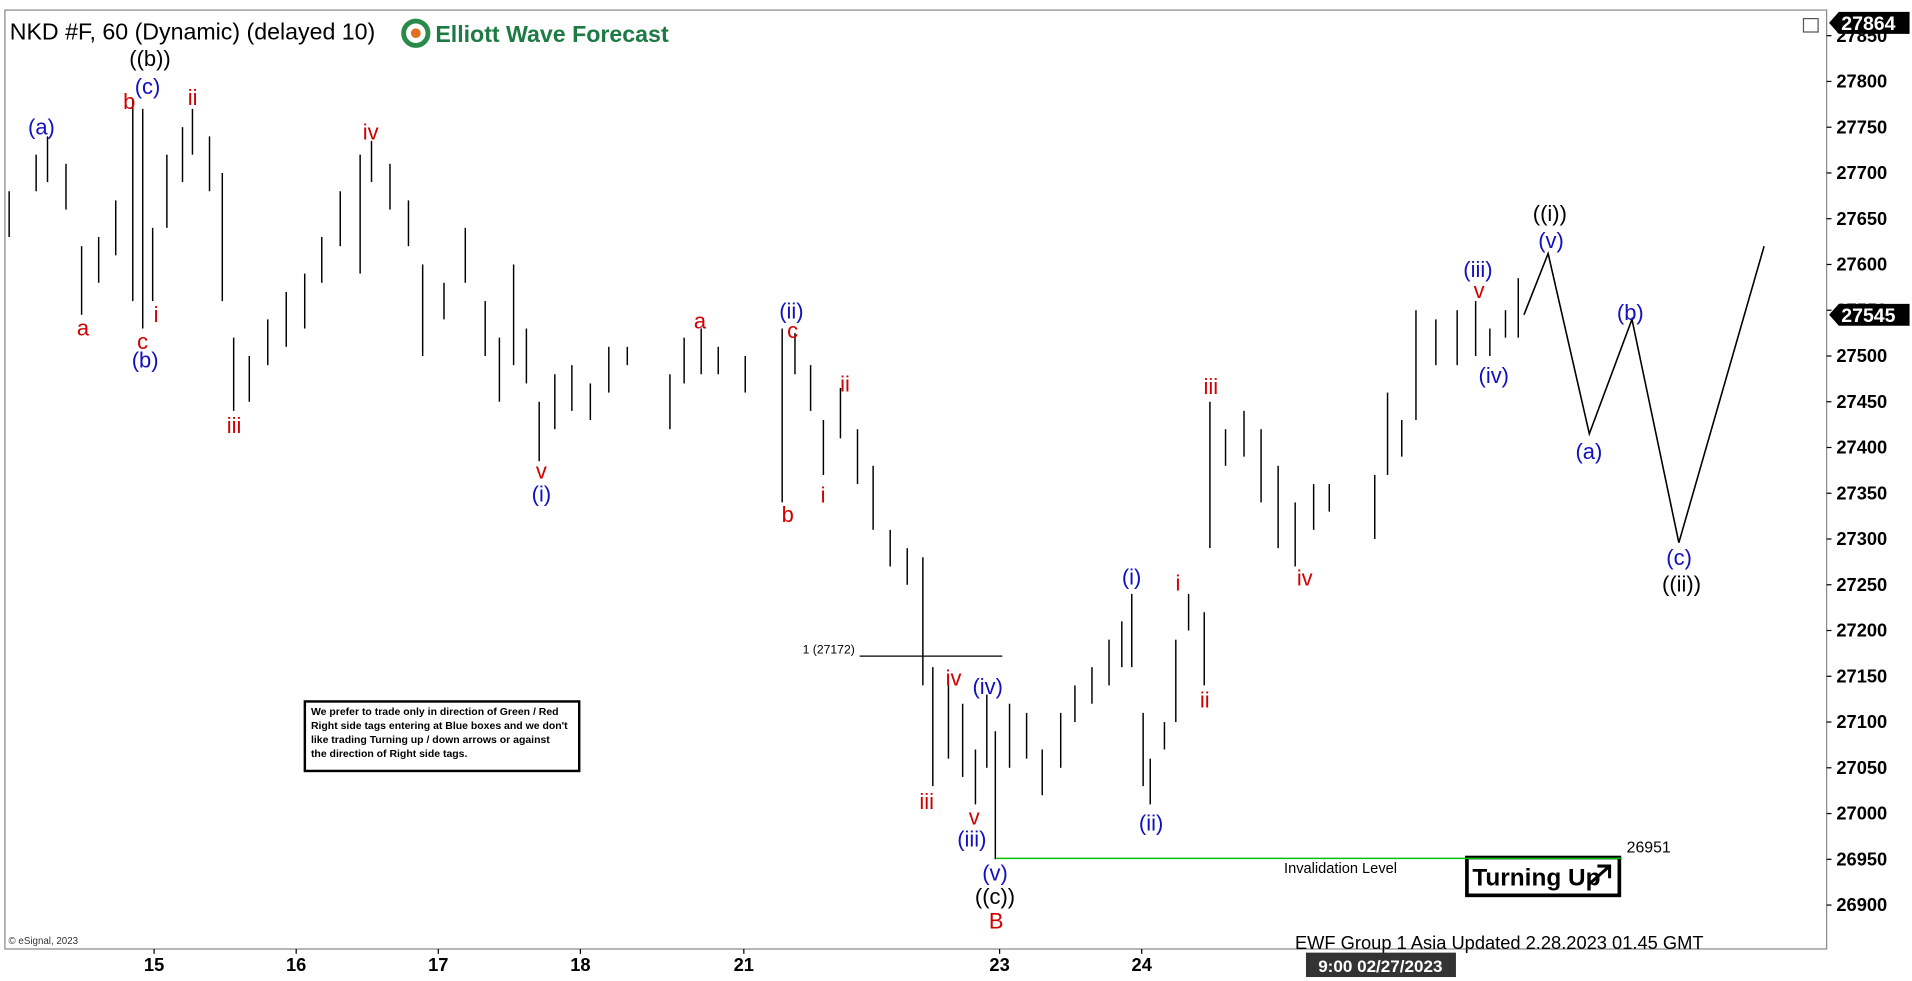 The width and height of the screenshot is (1912, 981). Describe the element at coordinates (193, 31) in the screenshot. I see `chart-title: NKD #F, 60 (Dynamic) (delayed 10)` at that location.